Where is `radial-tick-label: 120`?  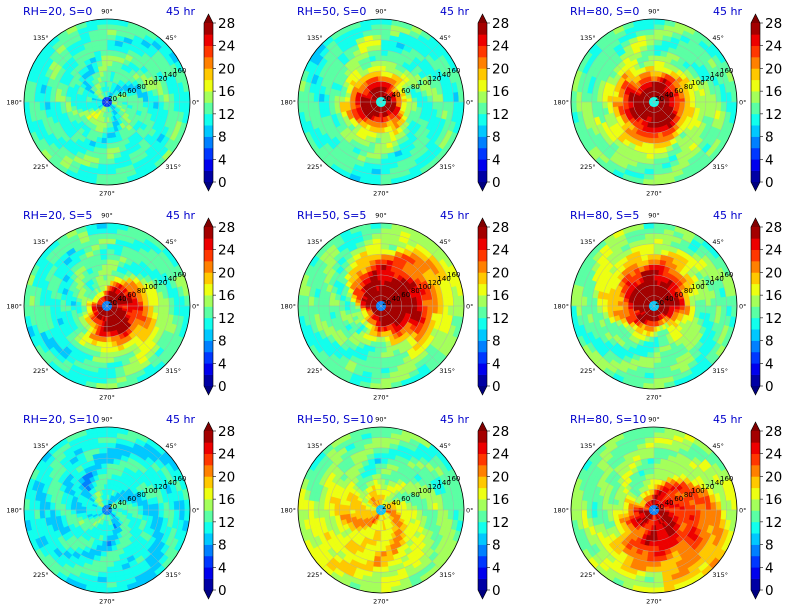
radial-tick-label: 120 is located at coordinates (707, 79).